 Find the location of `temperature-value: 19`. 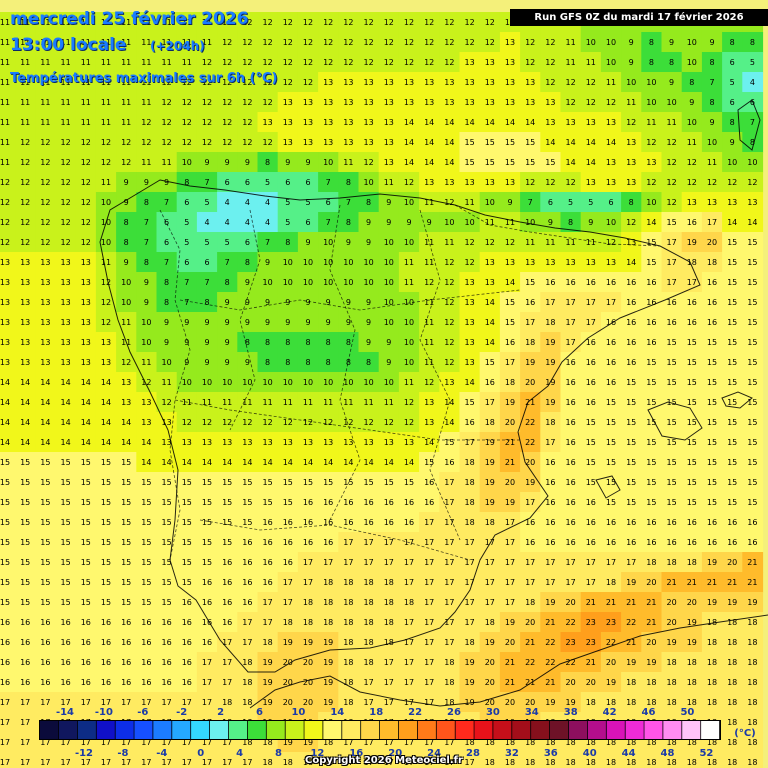

temperature-value: 19 is located at coordinates (470, 662).